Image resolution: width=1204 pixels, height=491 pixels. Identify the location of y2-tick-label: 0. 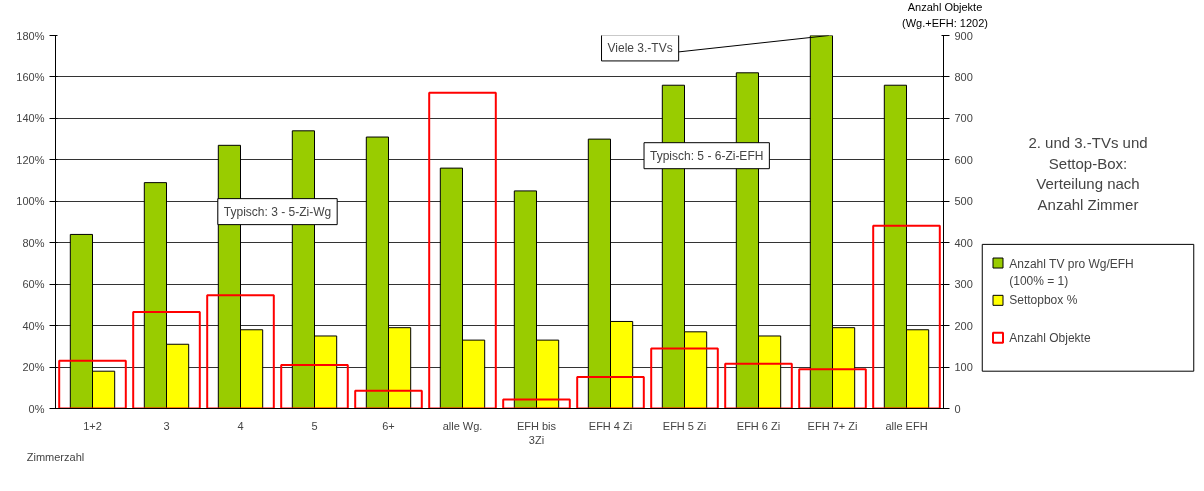
(957, 408).